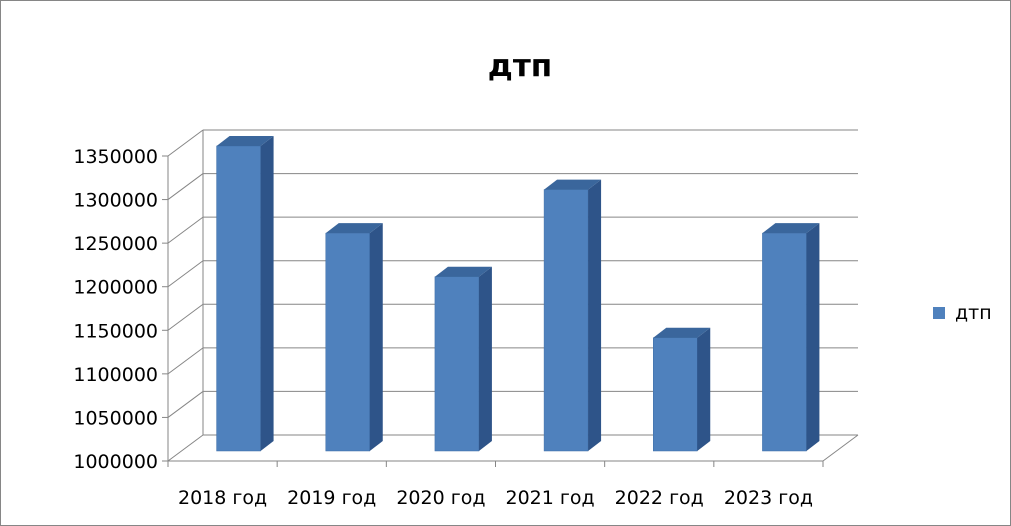  What do you see at coordinates (550, 498) in the screenshot?
I see `x-tick-label: 2021 год` at bounding box center [550, 498].